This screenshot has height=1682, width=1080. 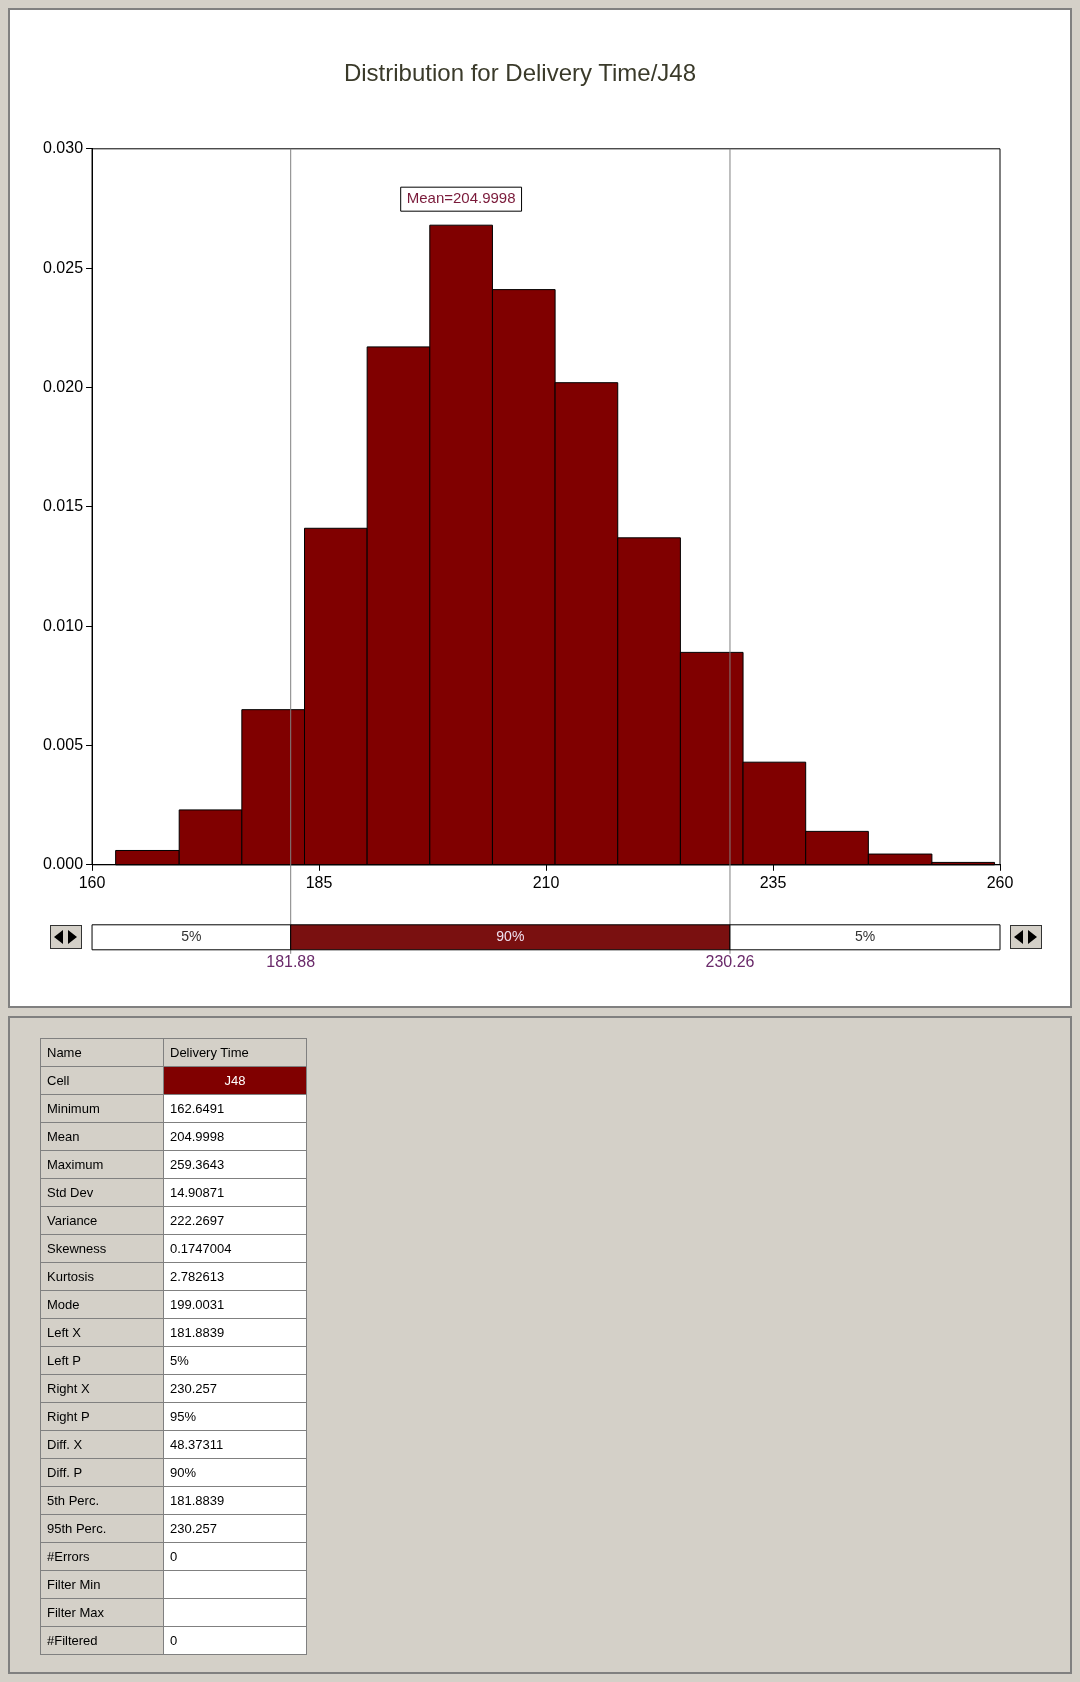 What do you see at coordinates (102, 1360) in the screenshot?
I see `text: Left P` at bounding box center [102, 1360].